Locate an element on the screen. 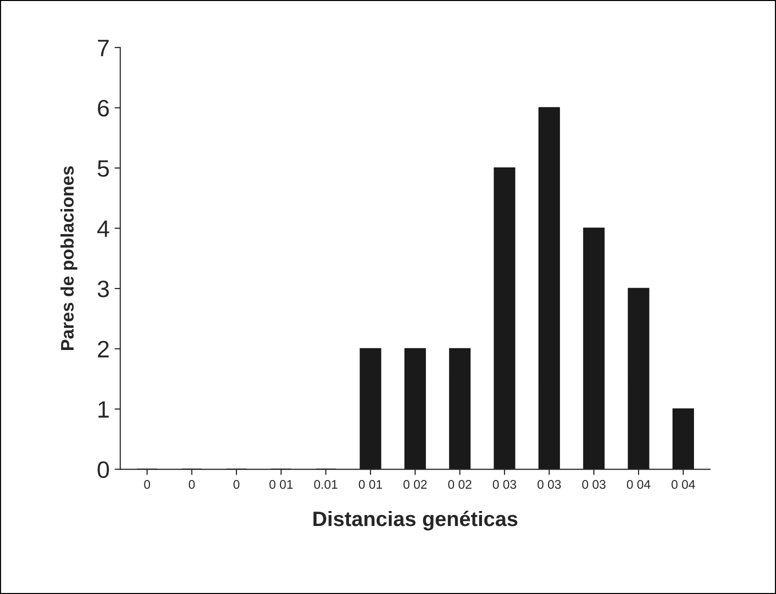 Image resolution: width=776 pixels, height=594 pixels. y-tick-label: 5 is located at coordinates (103, 168).